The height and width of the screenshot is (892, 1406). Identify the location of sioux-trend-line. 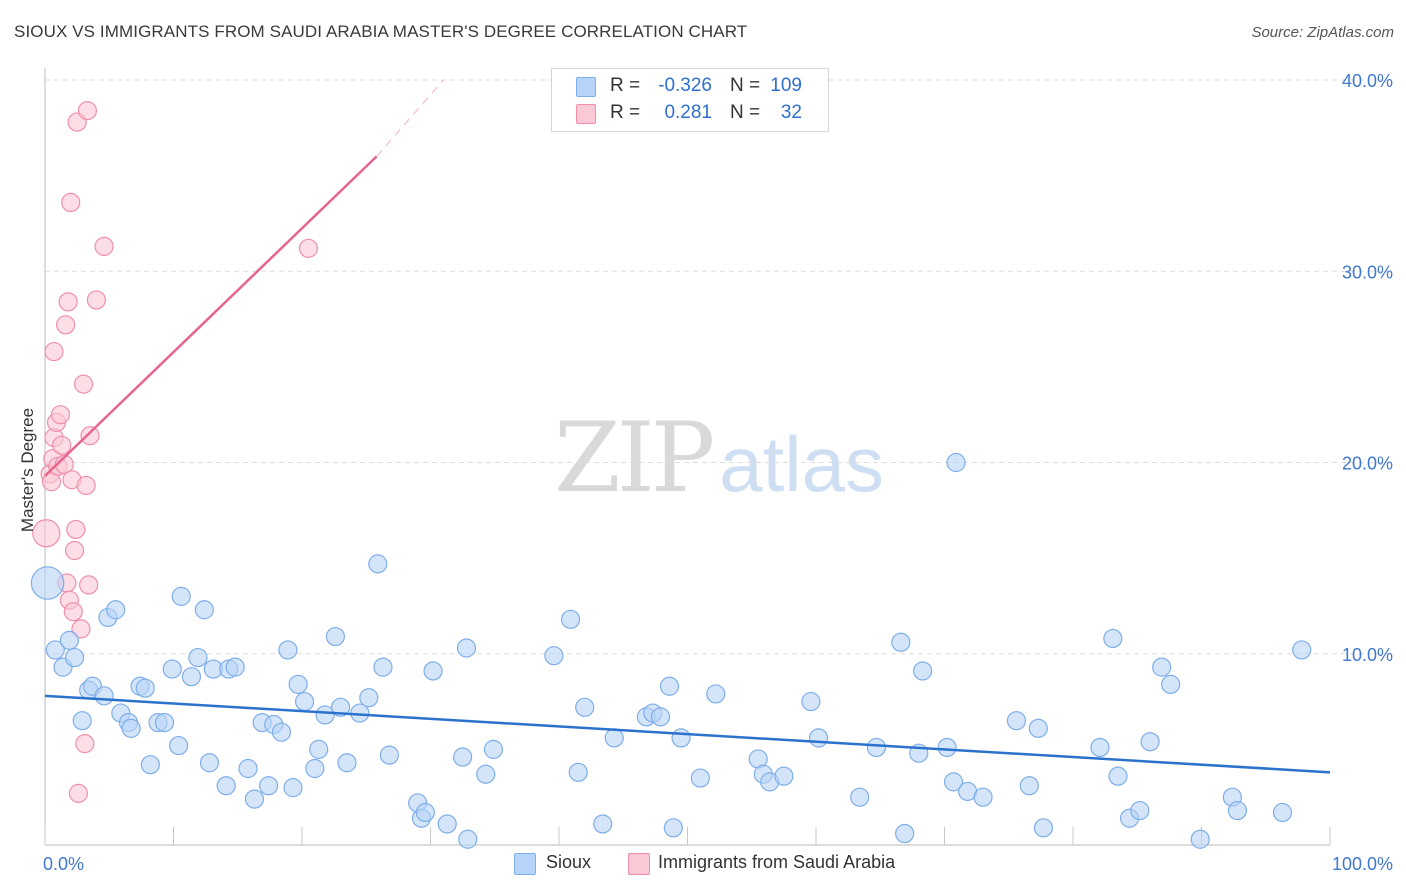
(687, 734).